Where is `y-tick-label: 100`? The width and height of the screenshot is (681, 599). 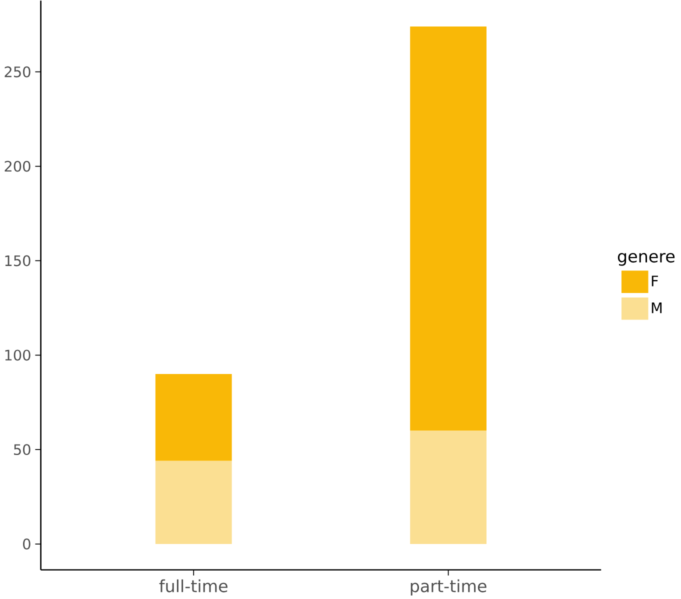 y-tick-label: 100 is located at coordinates (17, 355).